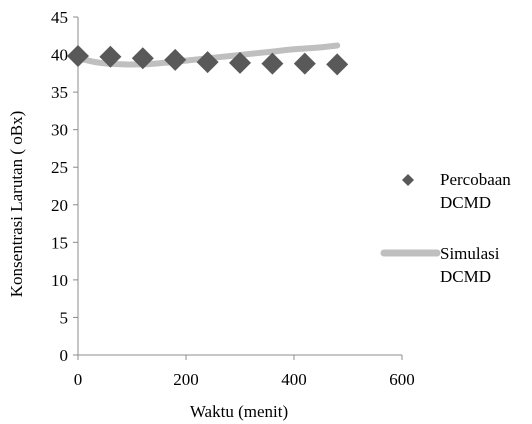 This screenshot has height=424, width=532. I want to click on y-tick-label: 40, so click(59, 55).